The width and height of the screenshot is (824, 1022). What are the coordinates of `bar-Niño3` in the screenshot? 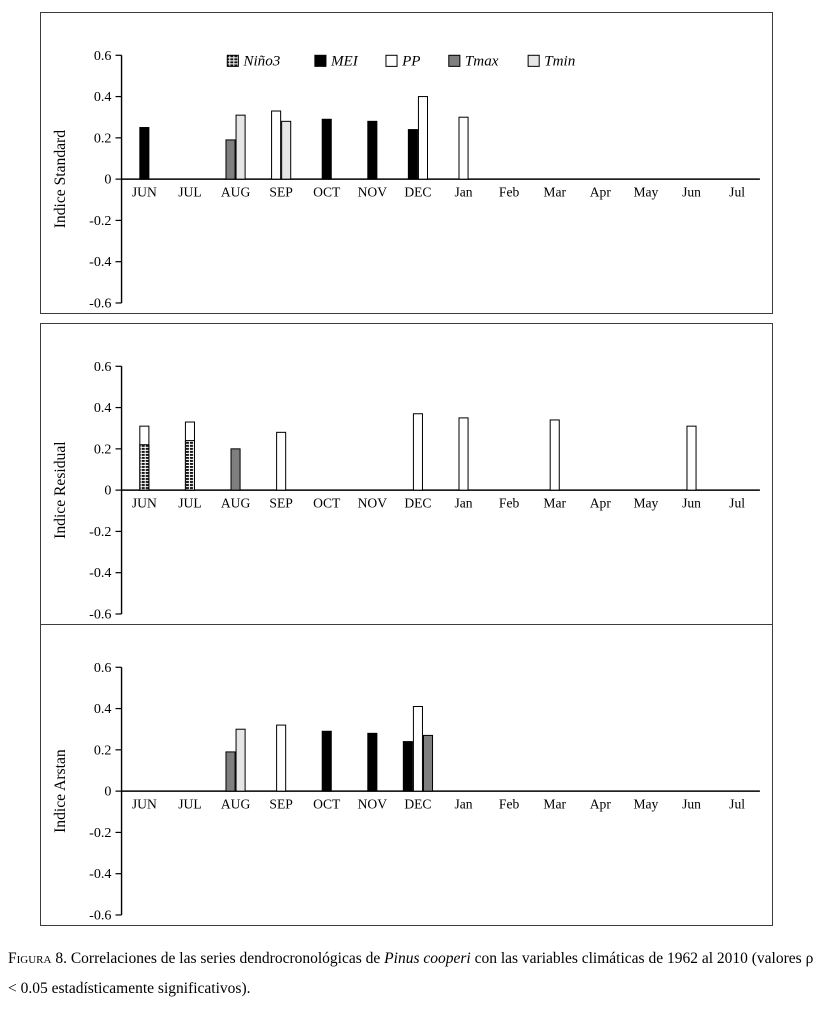 It's located at (144, 467).